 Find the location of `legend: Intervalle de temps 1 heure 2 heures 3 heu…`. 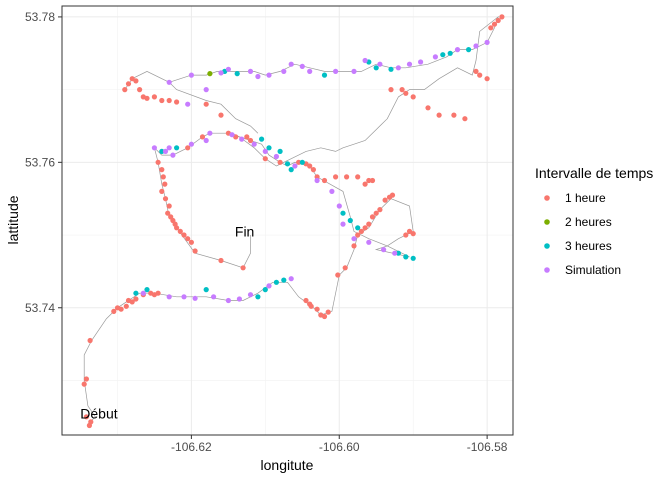

legend: Intervalle de temps 1 heure 2 heures 3 heu… is located at coordinates (594, 221).